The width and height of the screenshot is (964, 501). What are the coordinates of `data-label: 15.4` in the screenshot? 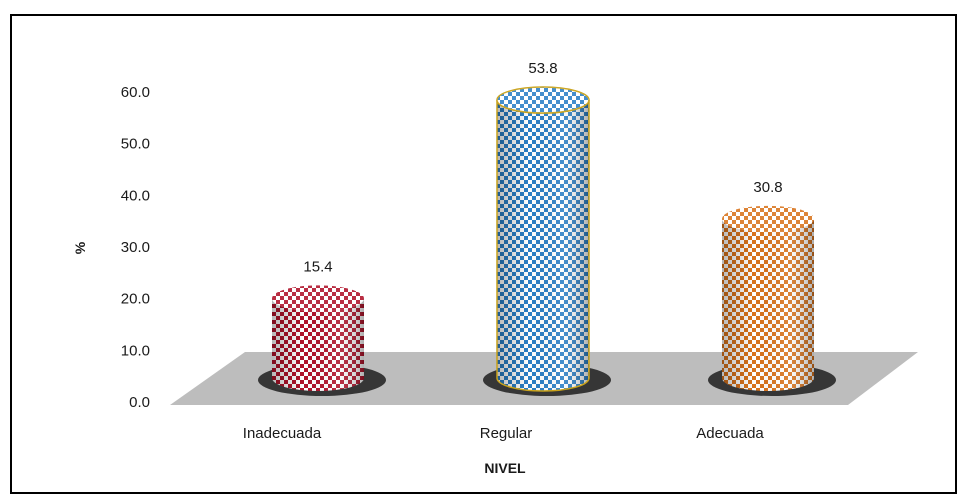 It's located at (317, 266).